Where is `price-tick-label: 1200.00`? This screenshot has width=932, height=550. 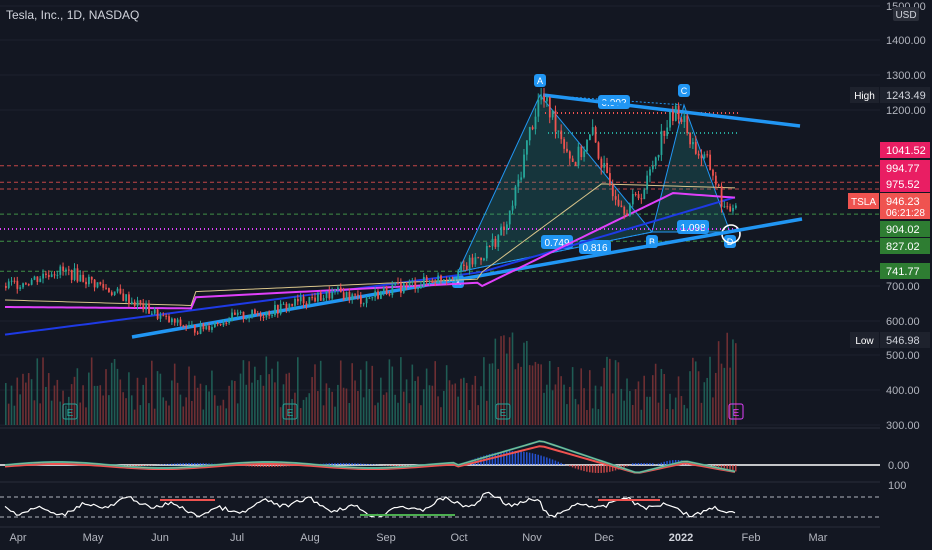 price-tick-label: 1200.00 is located at coordinates (906, 111).